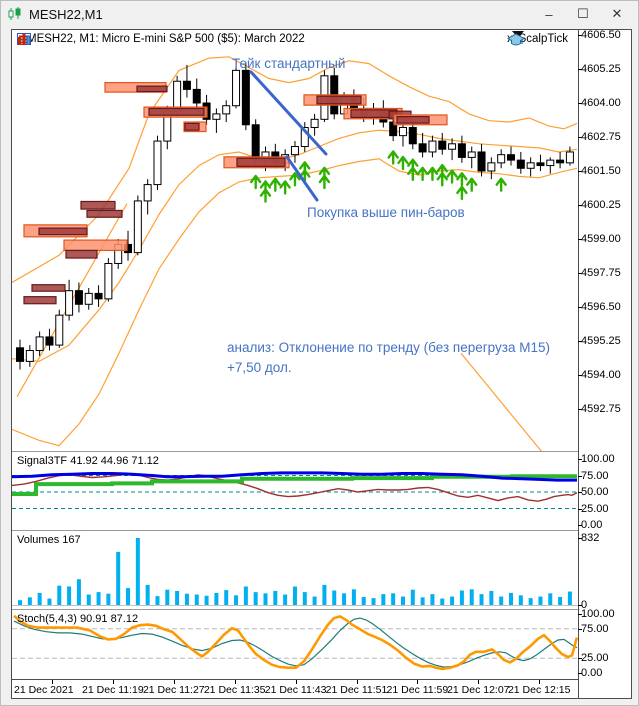  Describe the element at coordinates (386, 212) in the screenshot. I see `annotation-buy-above-pinbars: Покупка выше пин-баров` at that location.